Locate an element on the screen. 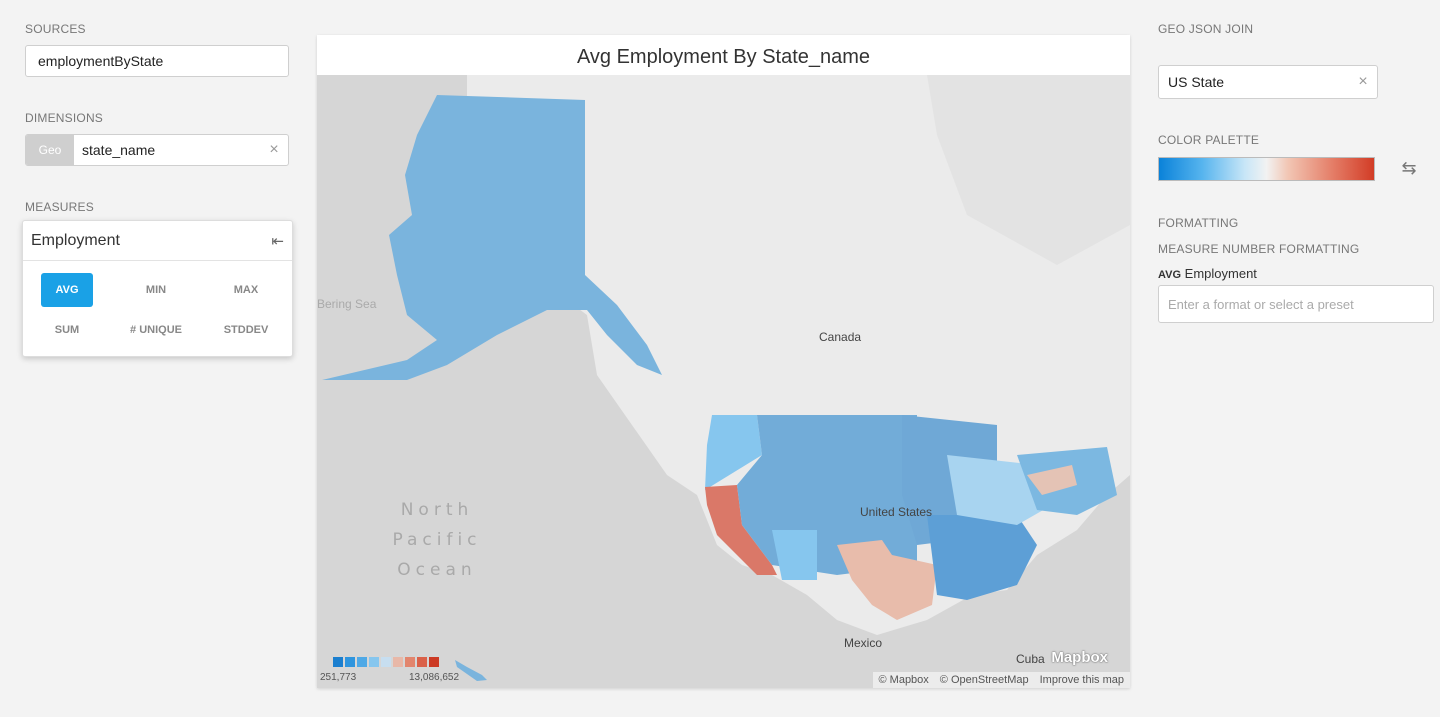 This screenshot has width=1440, height=717. improve-map-link: Improve this map is located at coordinates (1081, 680).